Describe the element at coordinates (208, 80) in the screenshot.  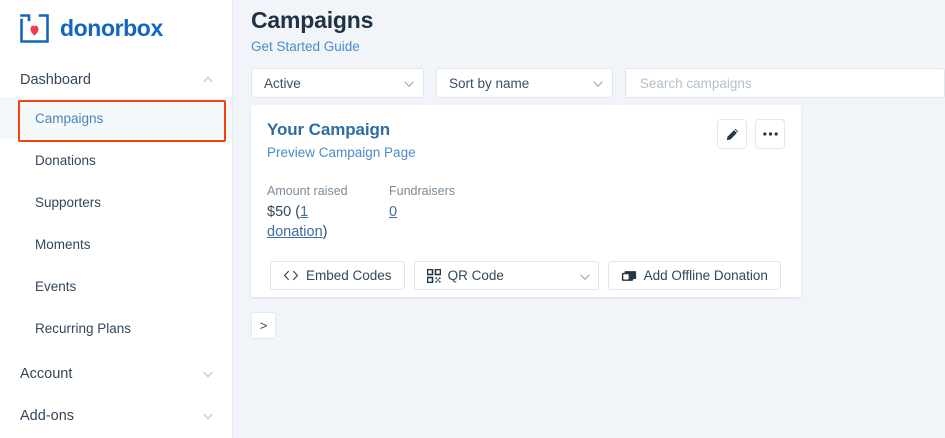
I see `chevron-up-icon` at that location.